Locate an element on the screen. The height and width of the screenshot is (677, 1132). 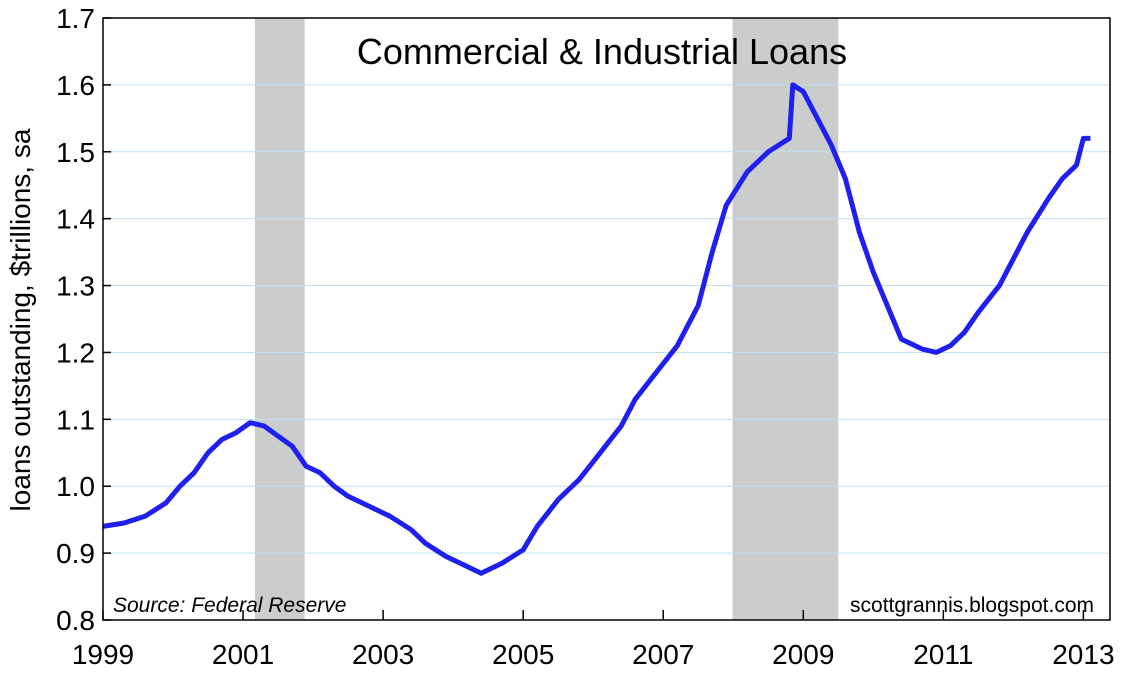
y-tick-label: 1.4 is located at coordinates (75, 219).